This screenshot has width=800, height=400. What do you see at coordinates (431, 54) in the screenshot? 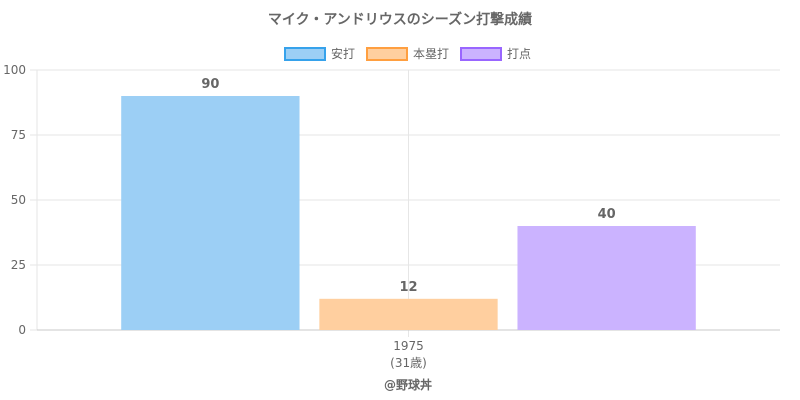
I see `legend-label-2: 本塁打` at bounding box center [431, 54].